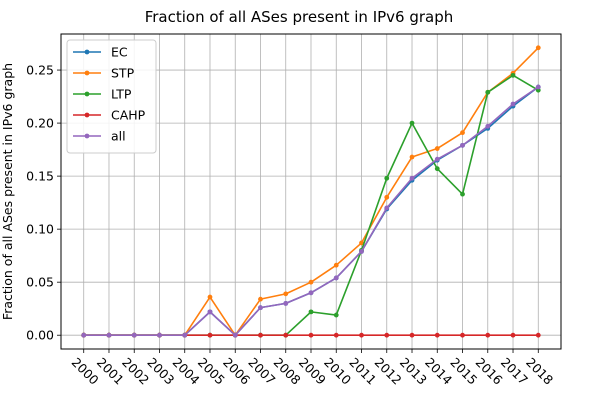 The height and width of the screenshot is (400, 600). I want to click on legend-item-stp: STP, so click(104, 73).